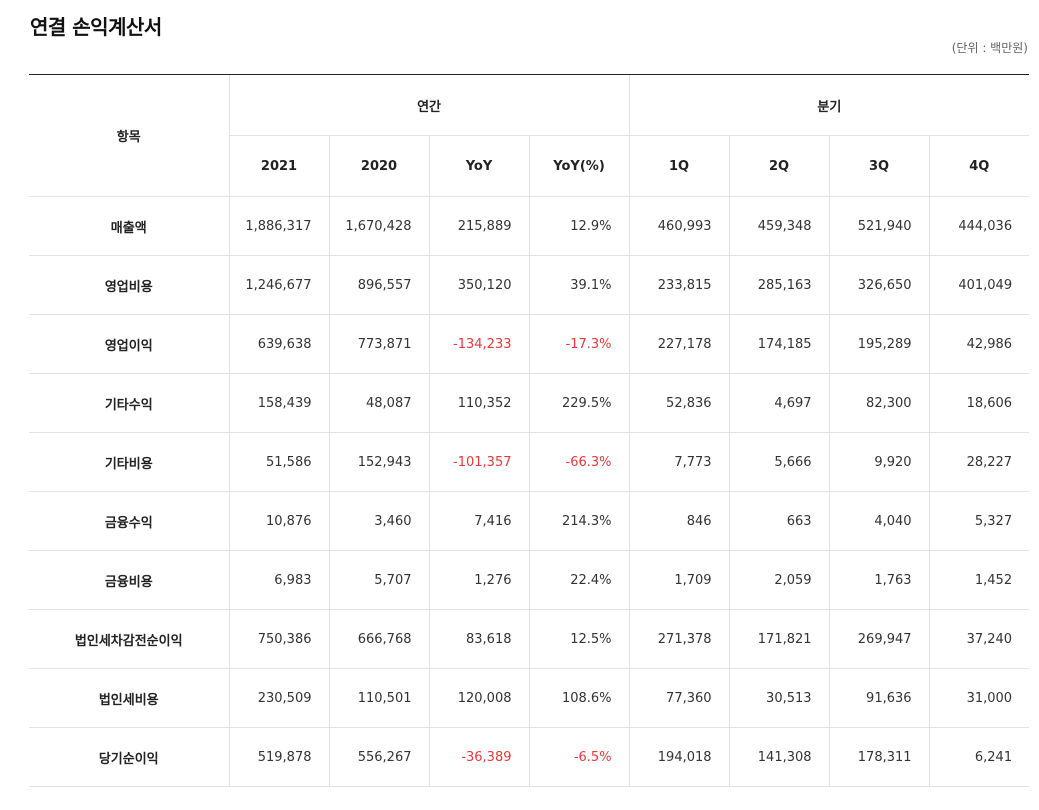  I want to click on row-label: 영업이익, so click(129, 344).